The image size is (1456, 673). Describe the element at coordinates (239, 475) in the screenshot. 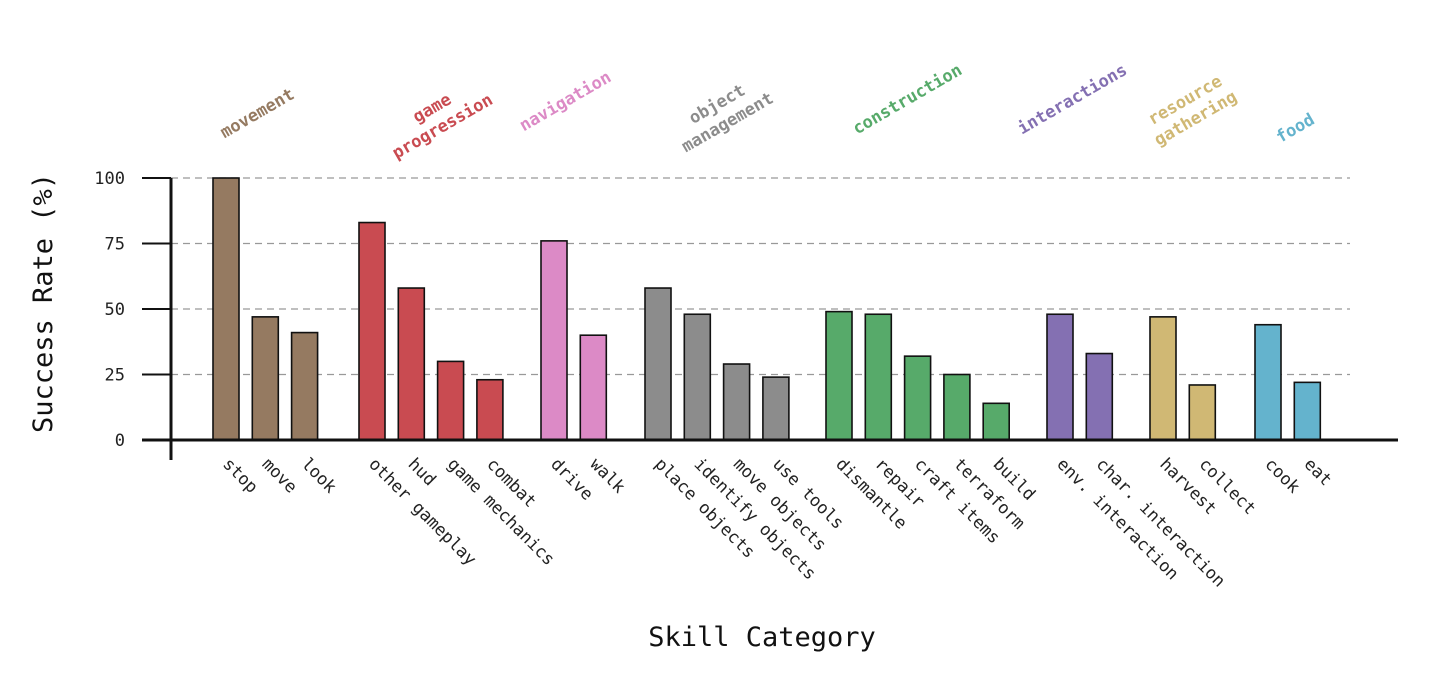

I see `x-tick-label: stop` at that location.